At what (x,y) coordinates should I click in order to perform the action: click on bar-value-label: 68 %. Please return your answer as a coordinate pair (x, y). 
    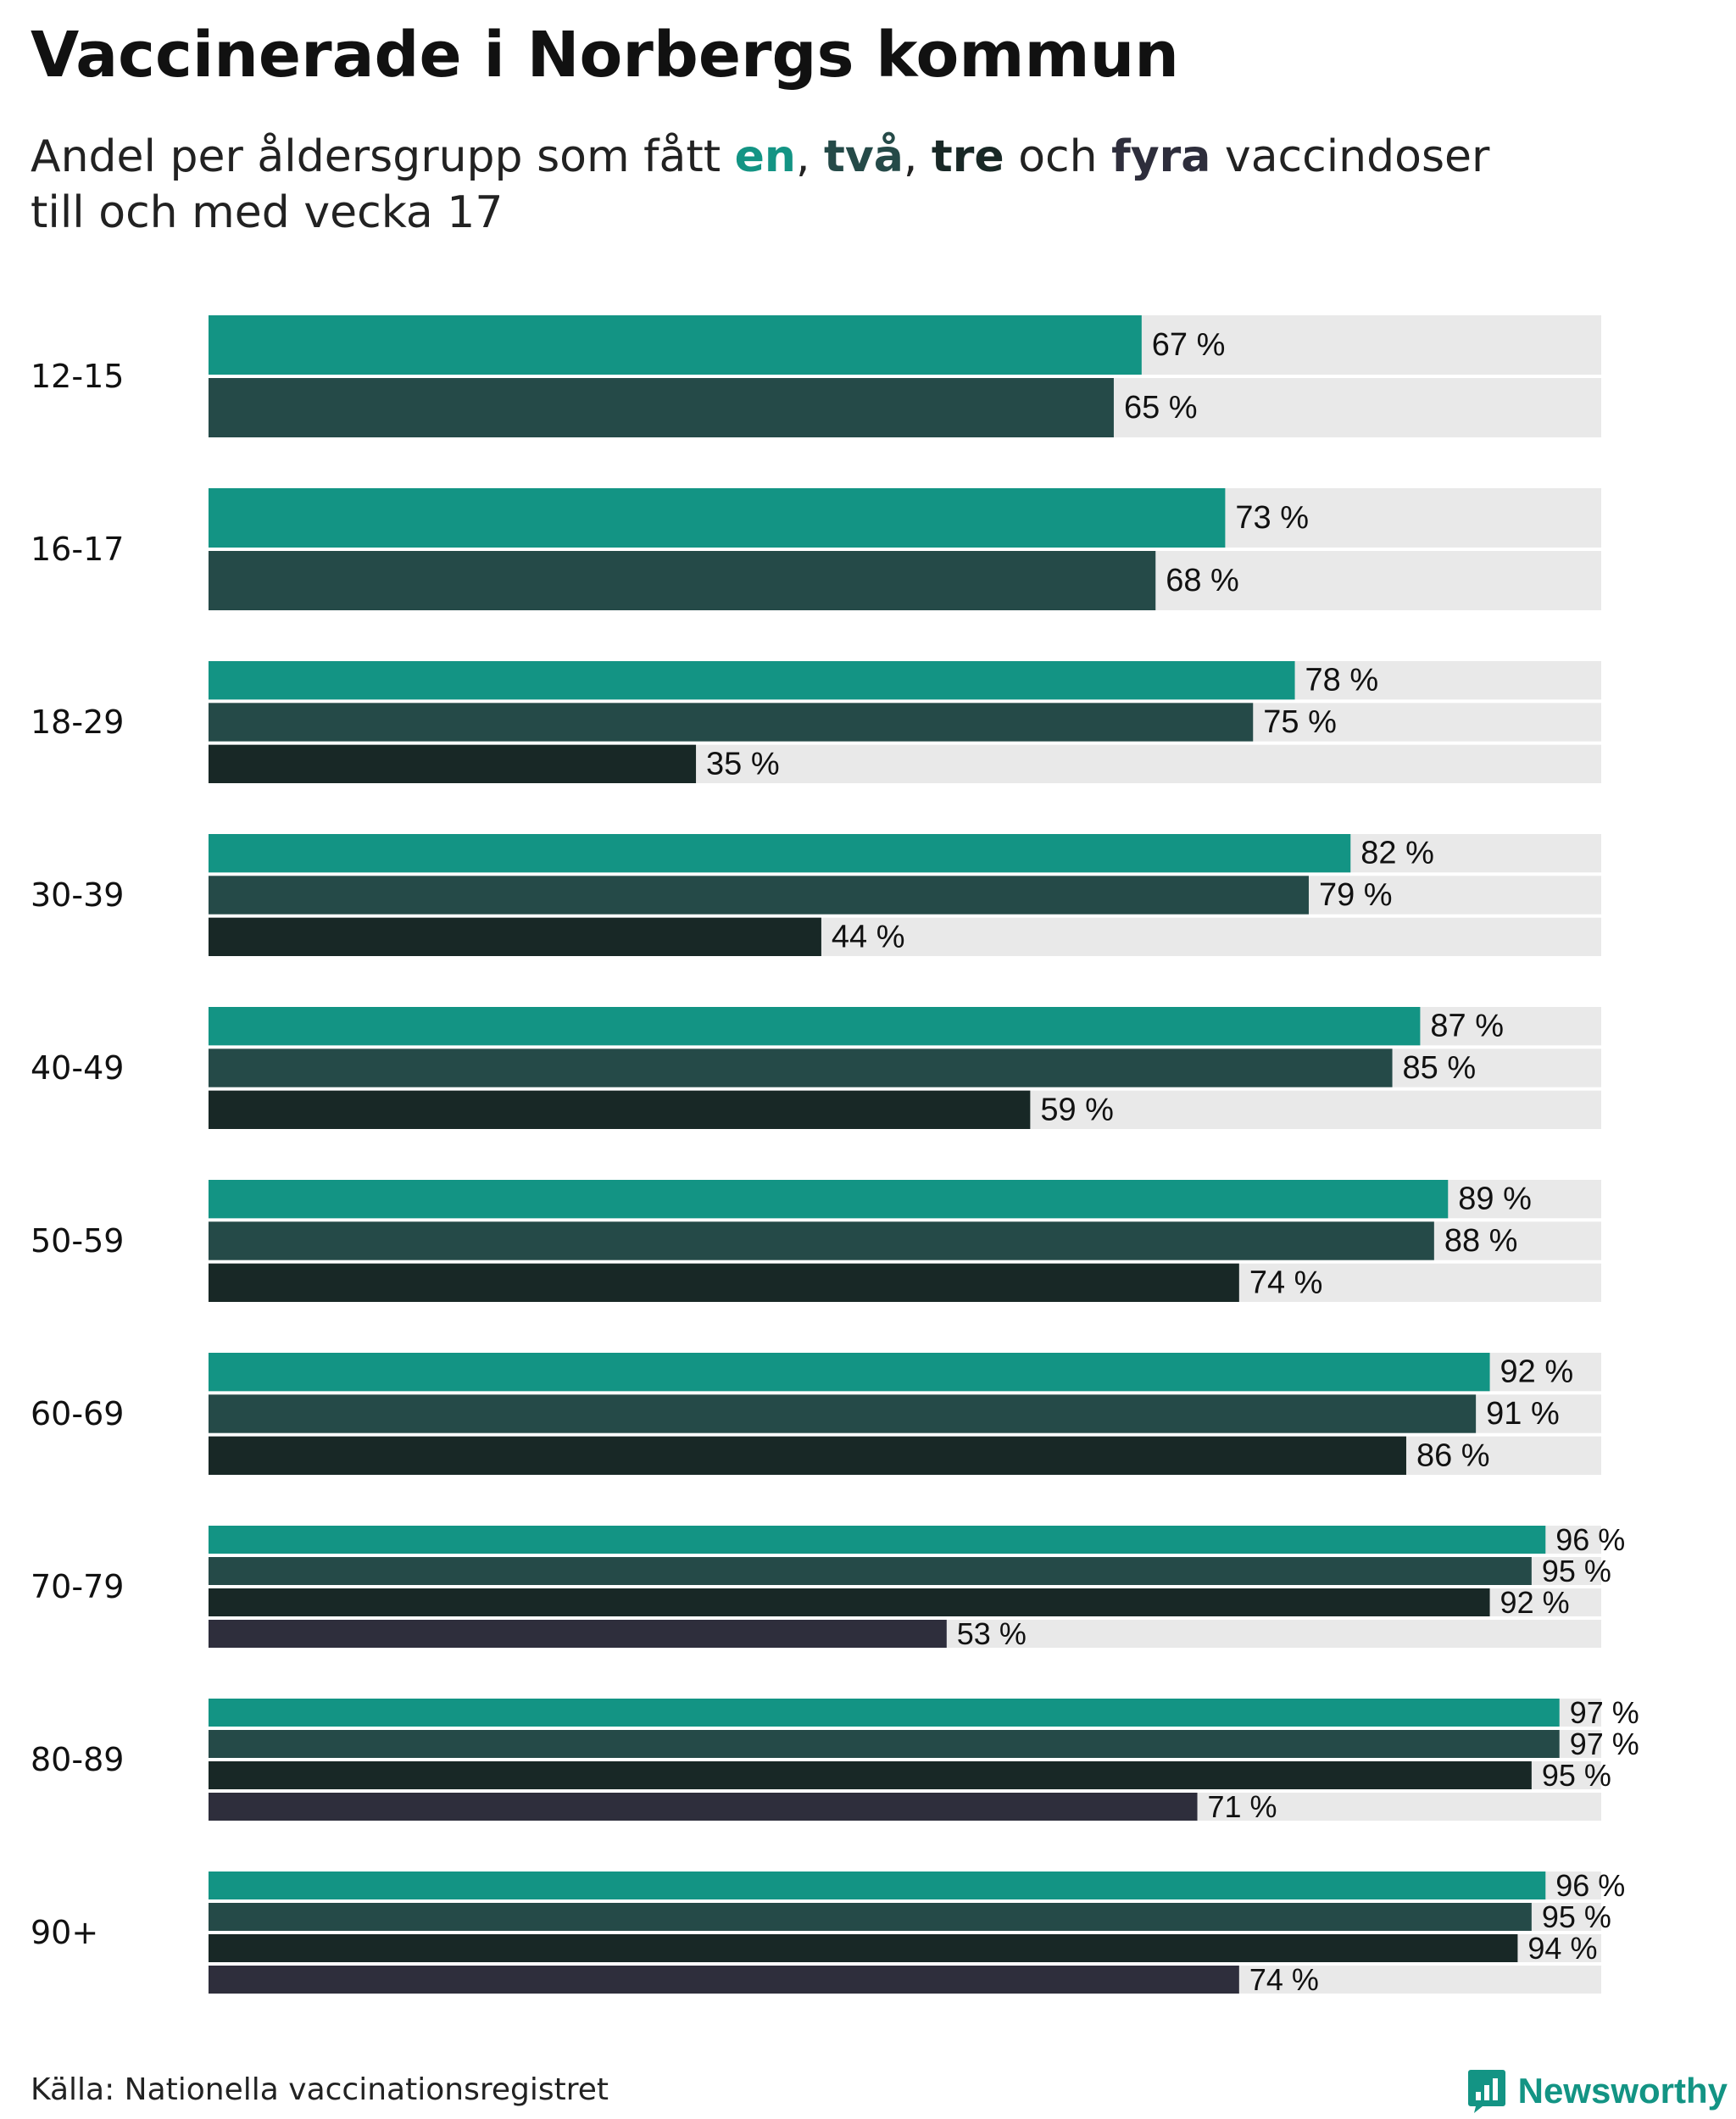
    Looking at the image, I should click on (1202, 580).